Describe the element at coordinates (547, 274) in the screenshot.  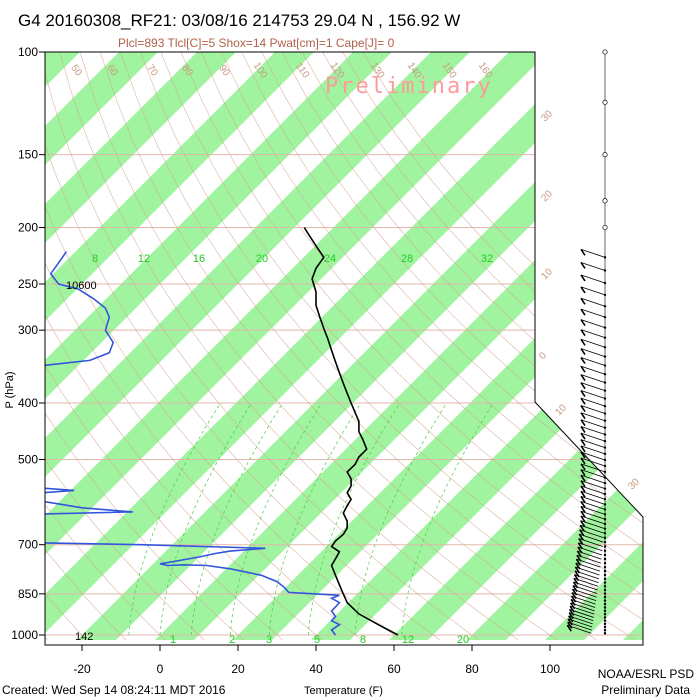
I see `temperature-label: 10` at that location.